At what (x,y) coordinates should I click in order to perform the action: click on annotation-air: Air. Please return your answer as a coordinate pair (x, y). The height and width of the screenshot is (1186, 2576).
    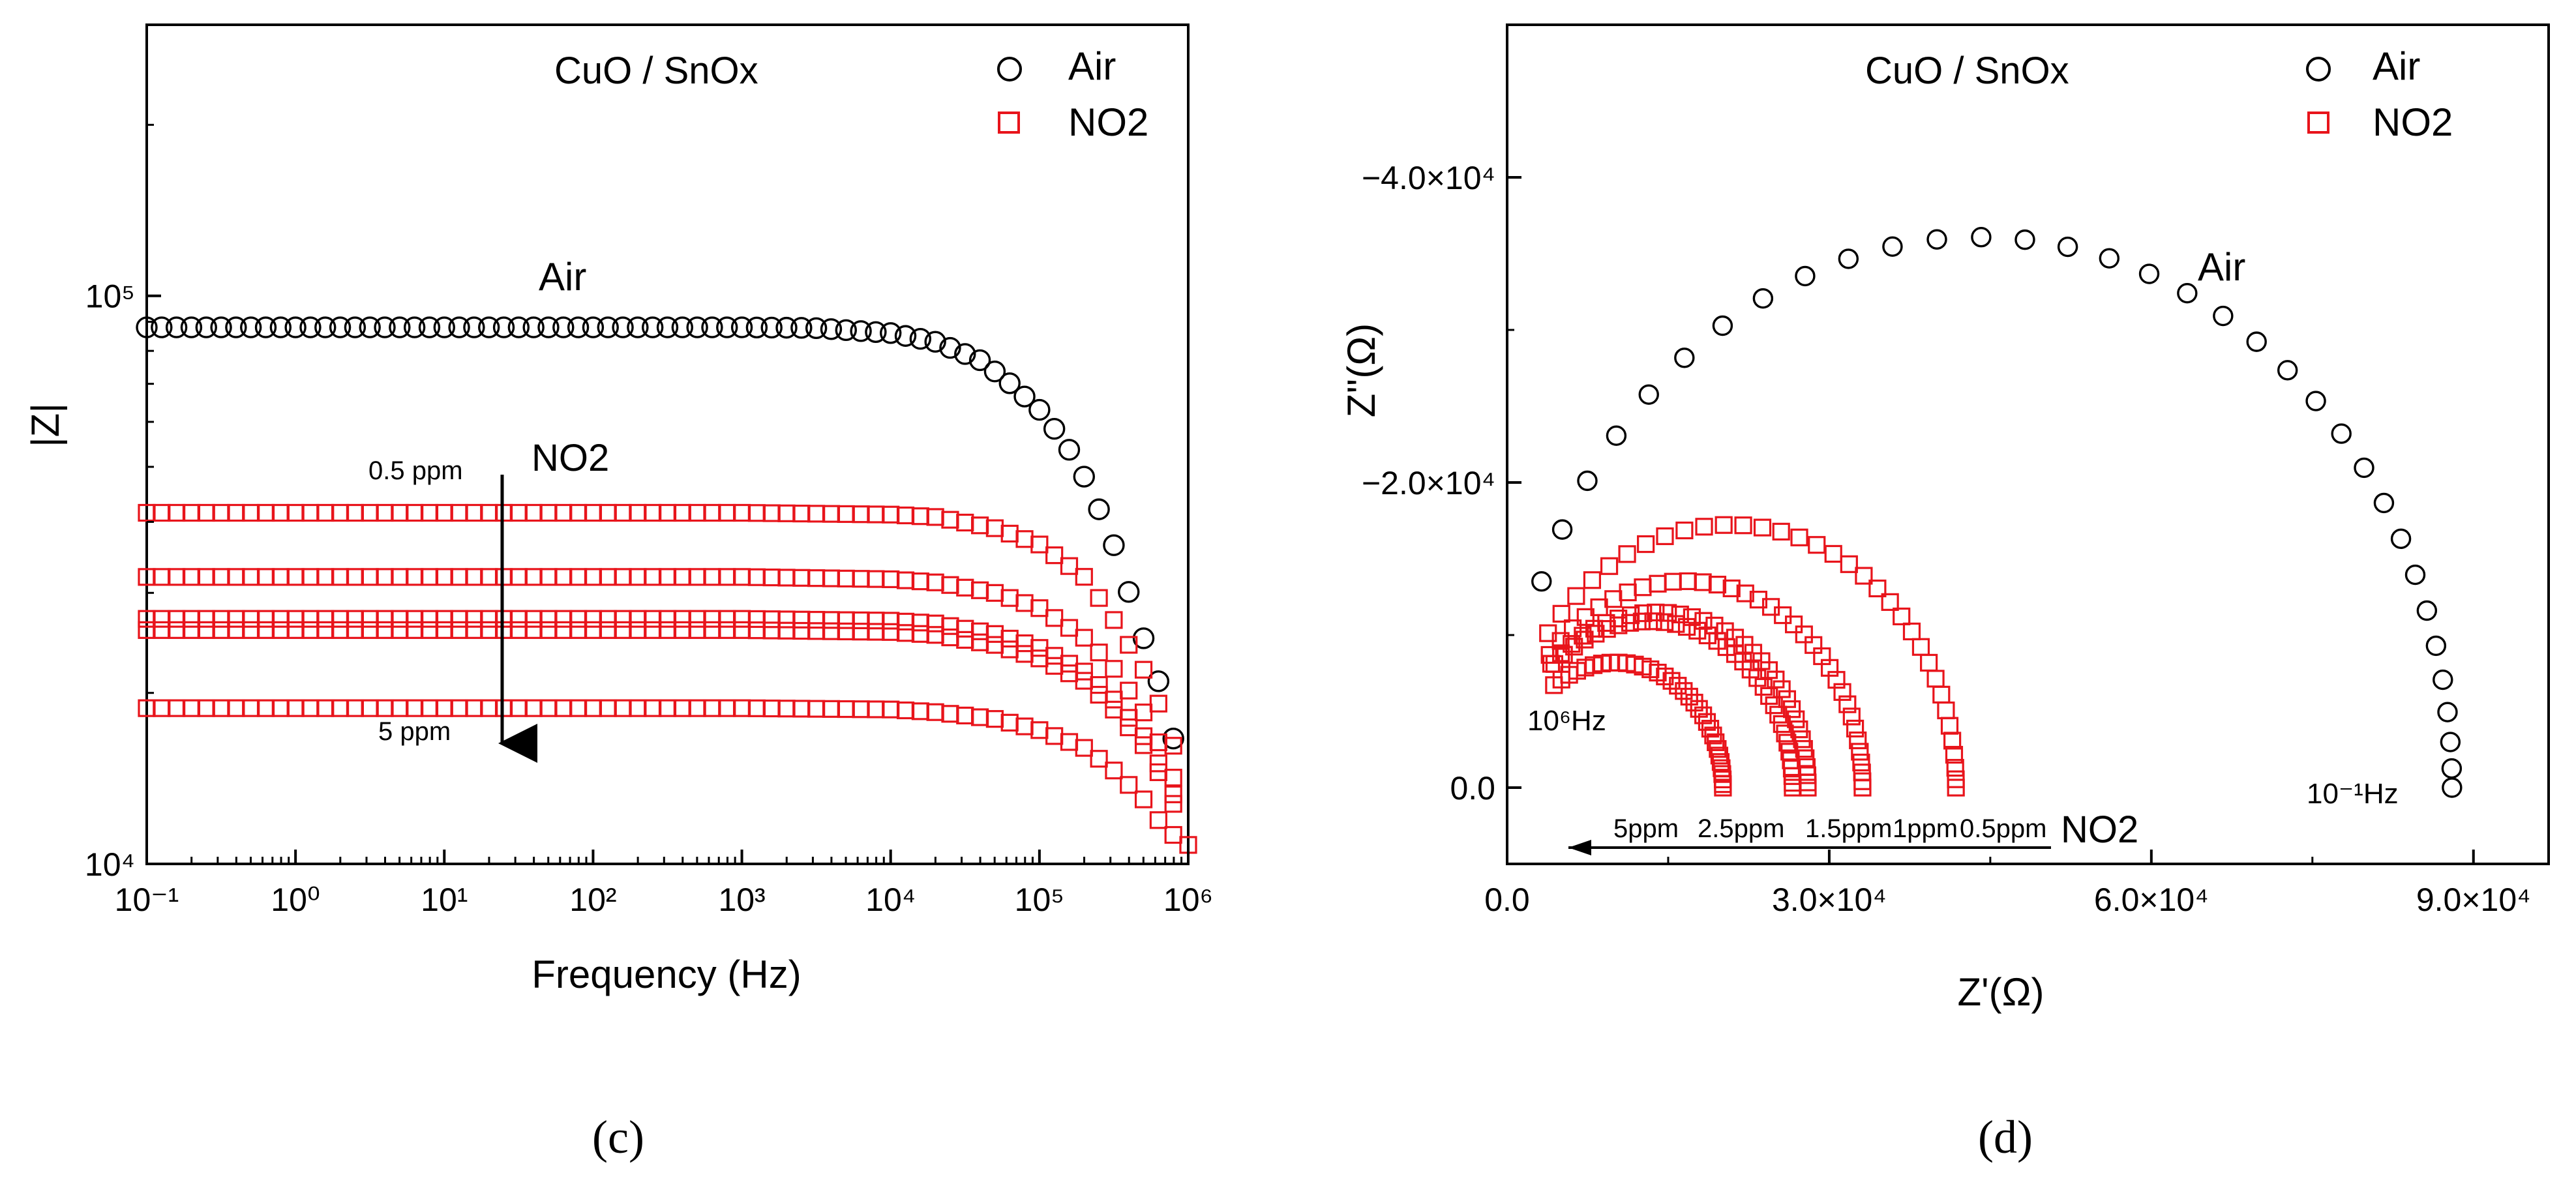
    Looking at the image, I should click on (562, 277).